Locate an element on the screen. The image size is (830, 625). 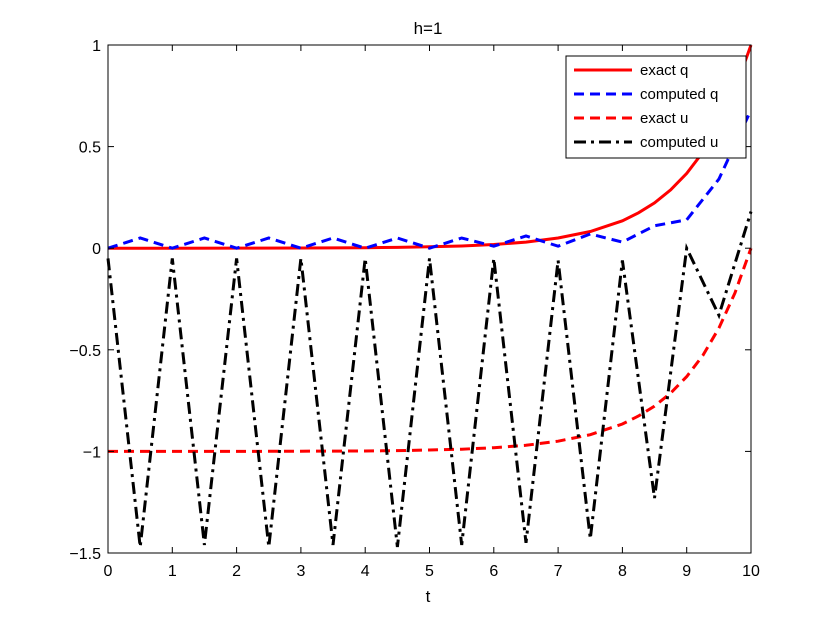
legend-label: computed q is located at coordinates (679, 94).